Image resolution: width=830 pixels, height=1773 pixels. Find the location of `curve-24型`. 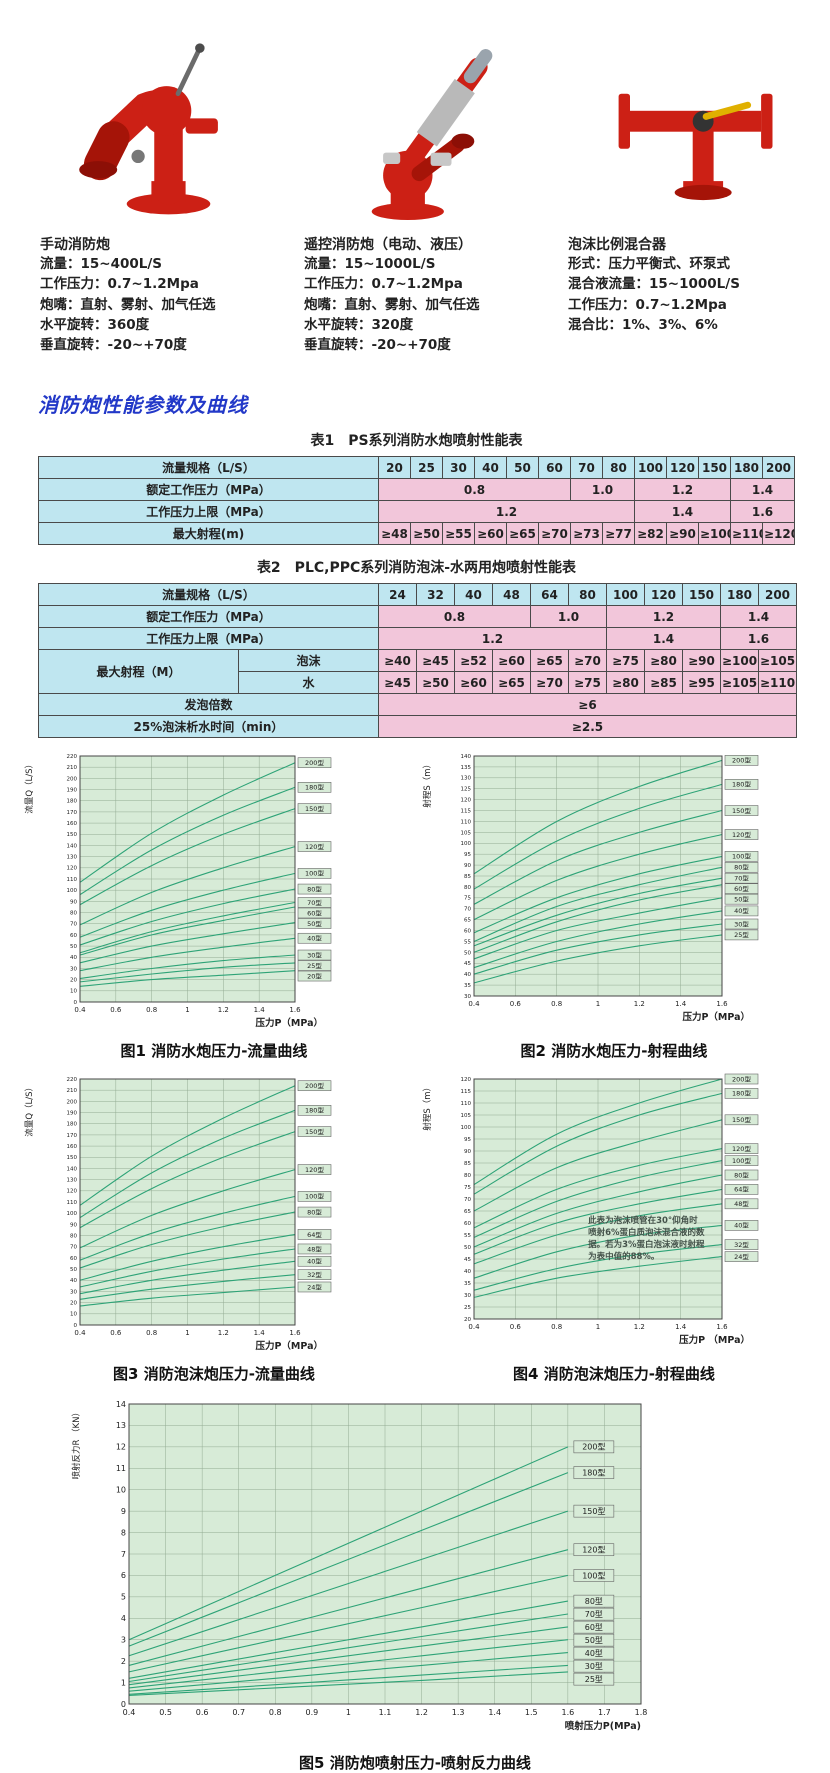

curve-24型 is located at coordinates (187, 1296).